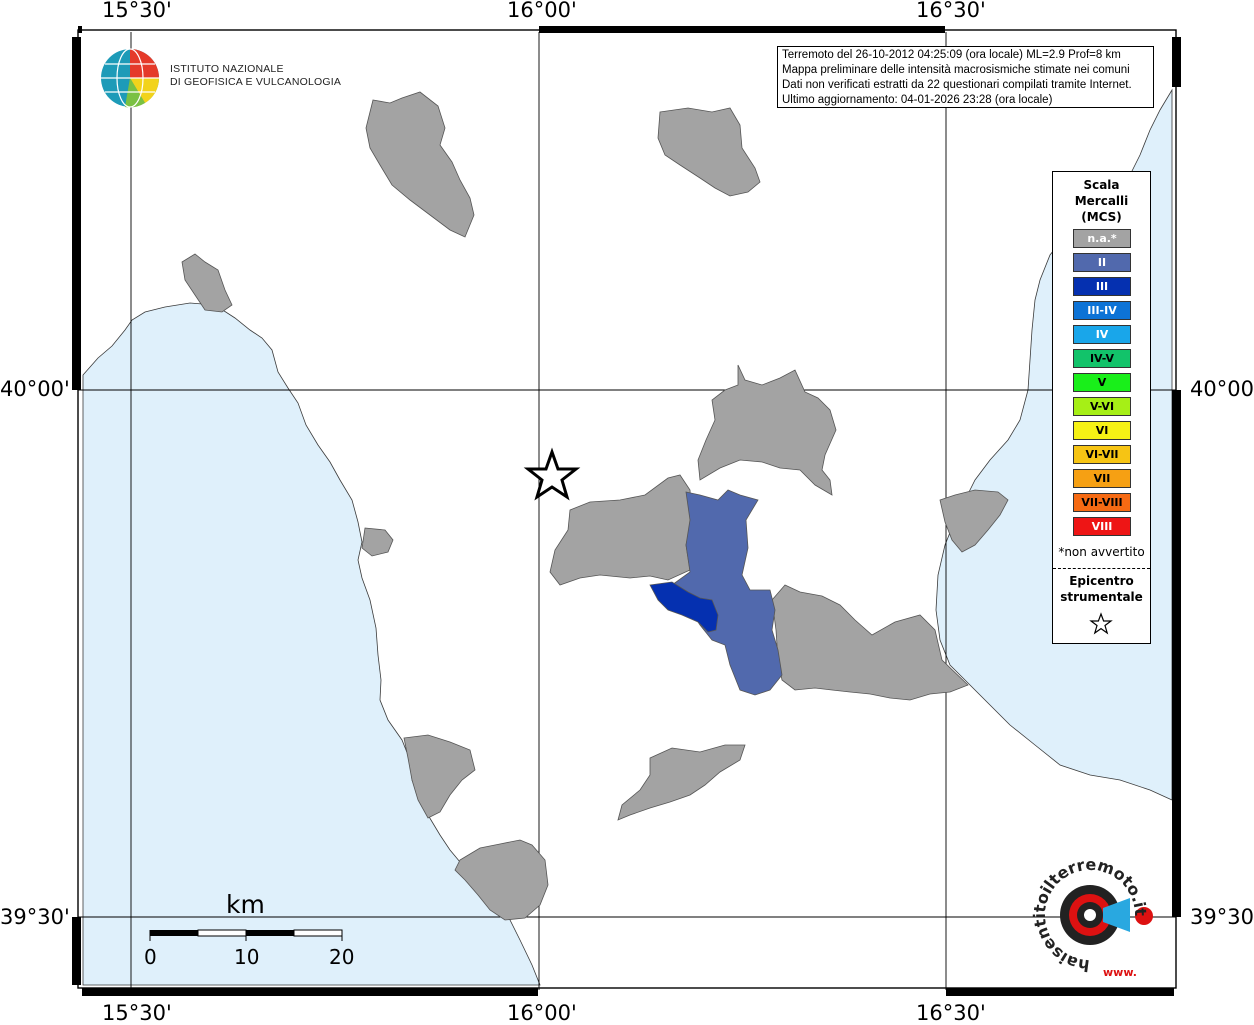 This screenshot has height=1025, width=1254. What do you see at coordinates (1101, 217) in the screenshot?
I see `legend-title-3: (MCS)` at bounding box center [1101, 217].